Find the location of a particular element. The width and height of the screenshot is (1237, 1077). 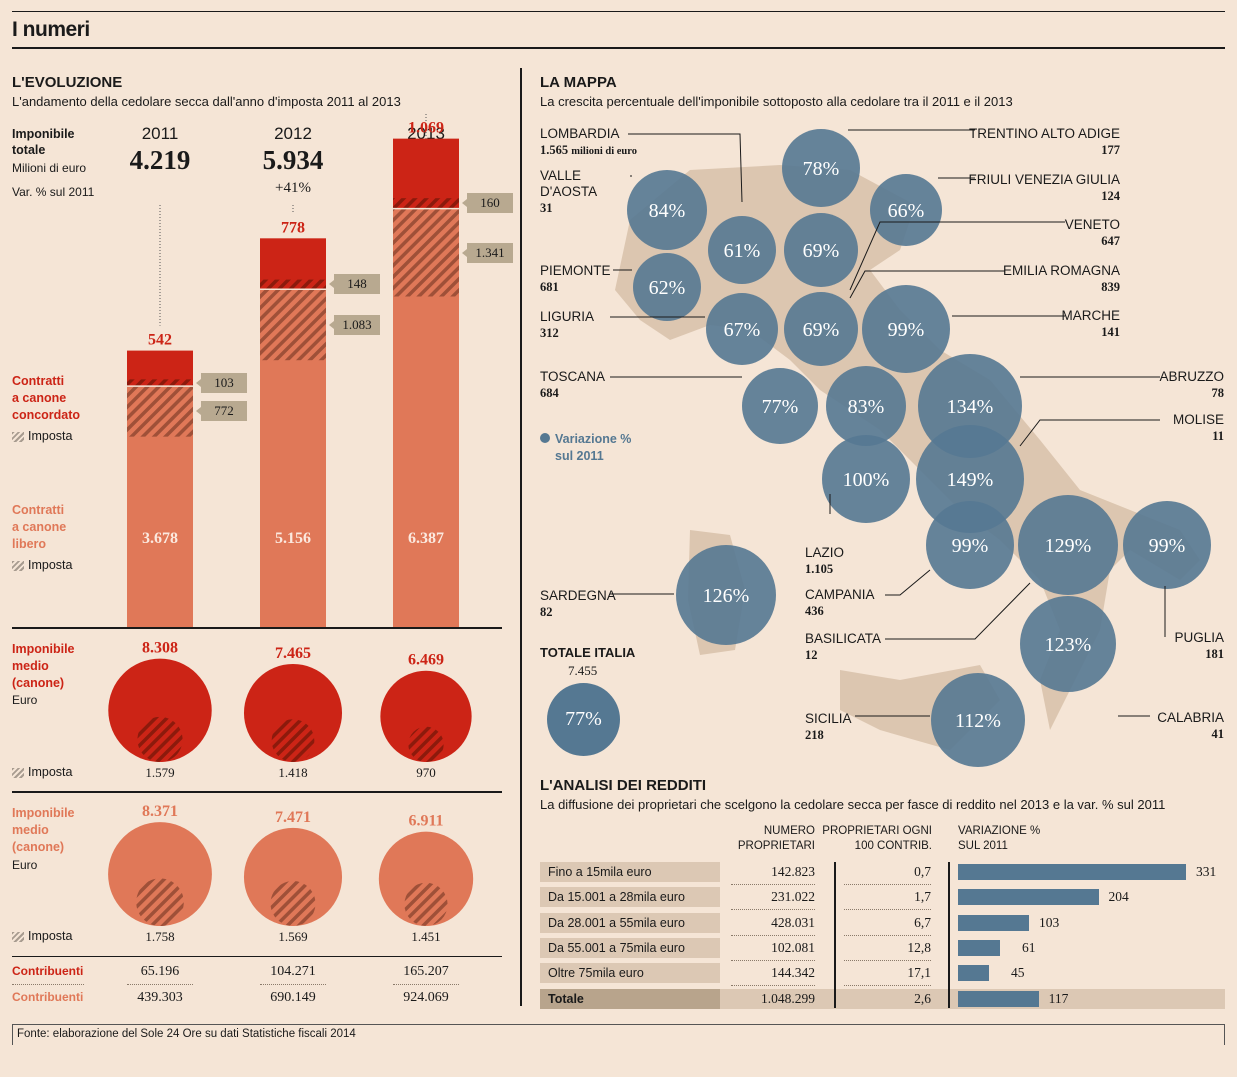

imposta-legend-3: Imposta is located at coordinates (42, 772).